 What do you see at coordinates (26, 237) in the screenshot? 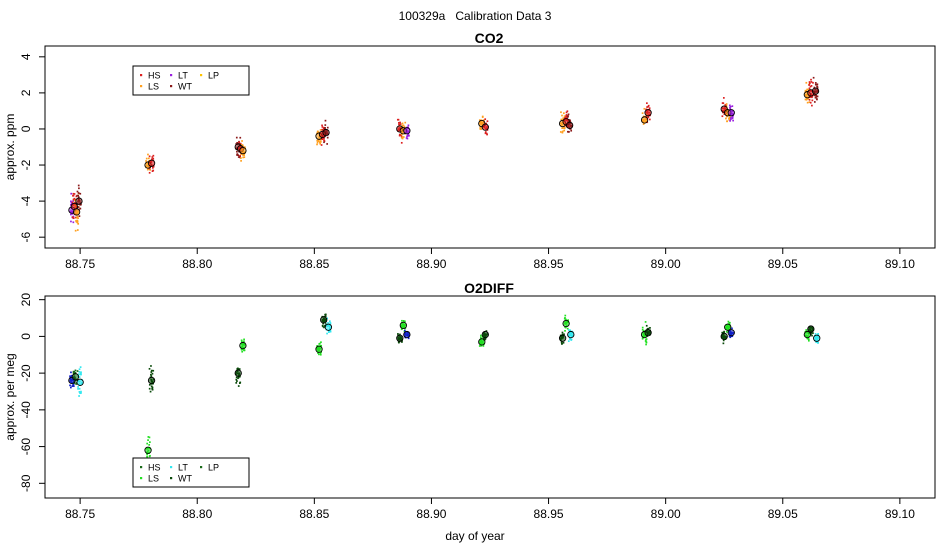
I see `co2-y-tick-label: -6` at bounding box center [26, 237].